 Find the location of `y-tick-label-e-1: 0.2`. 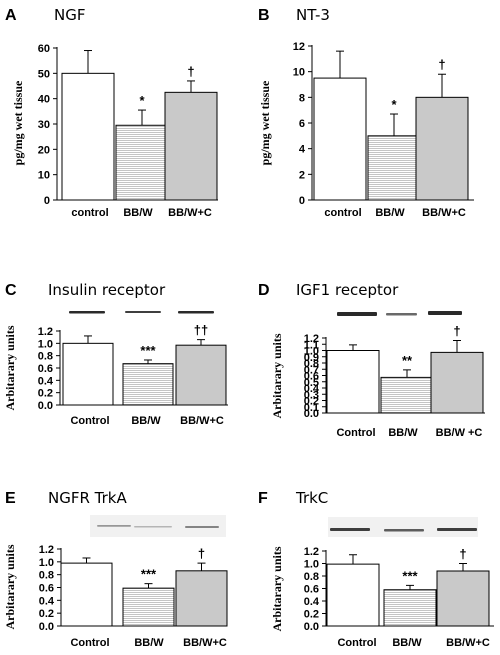

y-tick-label-e-1: 0.2 is located at coordinates (46, 614).